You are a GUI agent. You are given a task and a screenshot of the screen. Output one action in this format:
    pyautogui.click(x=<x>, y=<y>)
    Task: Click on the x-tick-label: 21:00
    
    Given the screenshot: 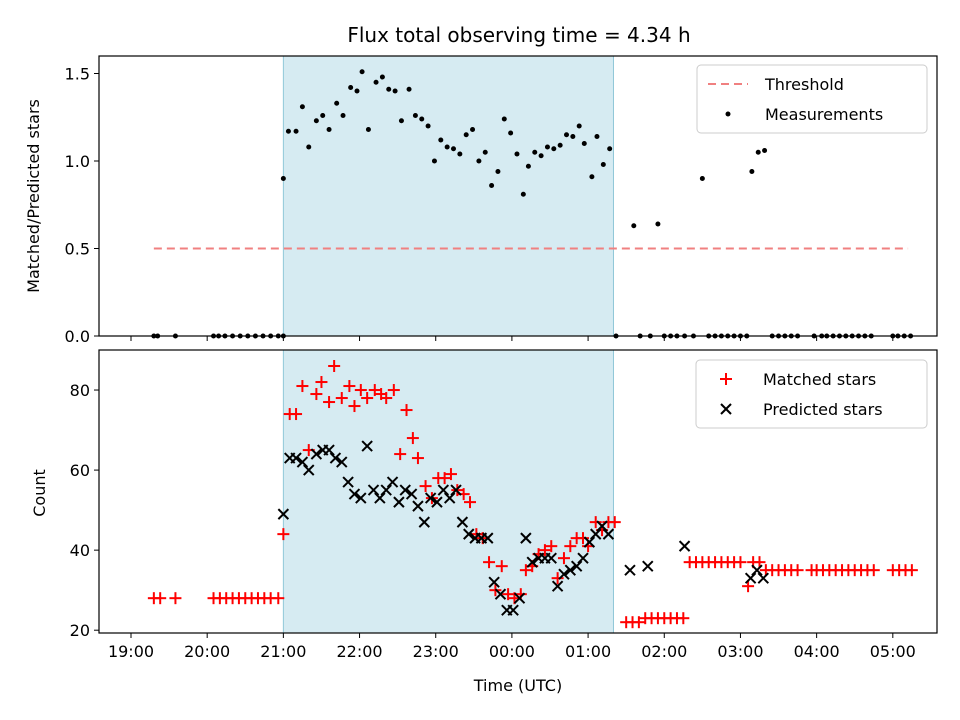 What is the action you would take?
    pyautogui.click(x=283, y=651)
    